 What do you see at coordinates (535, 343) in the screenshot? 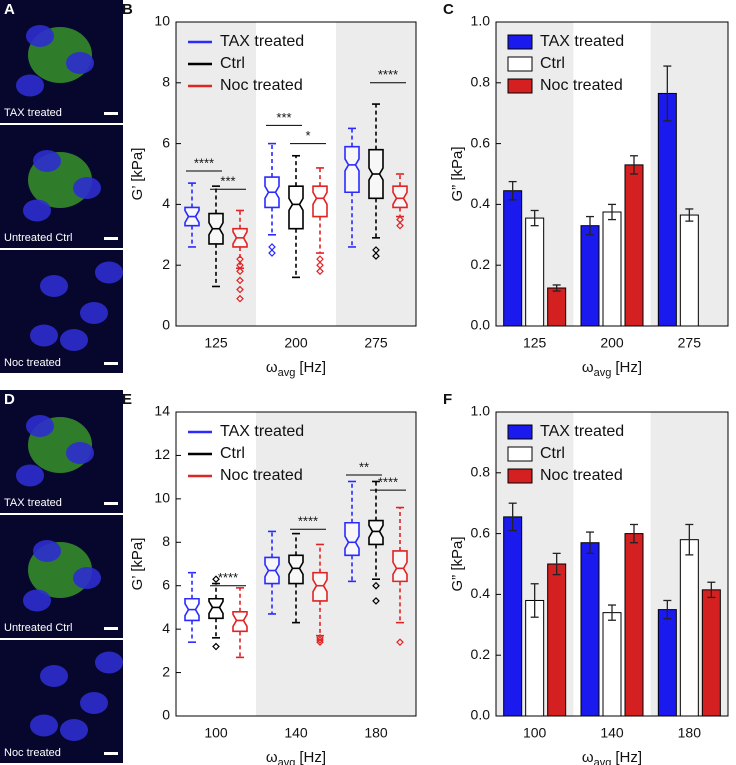
I see `x-tick-label: 125` at bounding box center [535, 343].